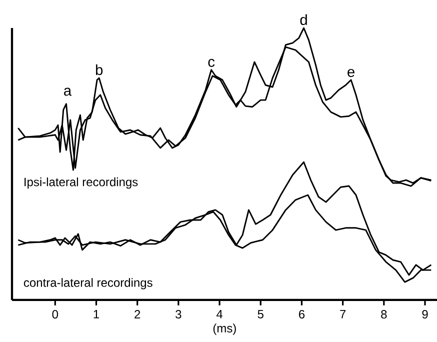 This screenshot has width=437, height=342. Describe the element at coordinates (261, 314) in the screenshot. I see `x-tick-label: 5` at that location.